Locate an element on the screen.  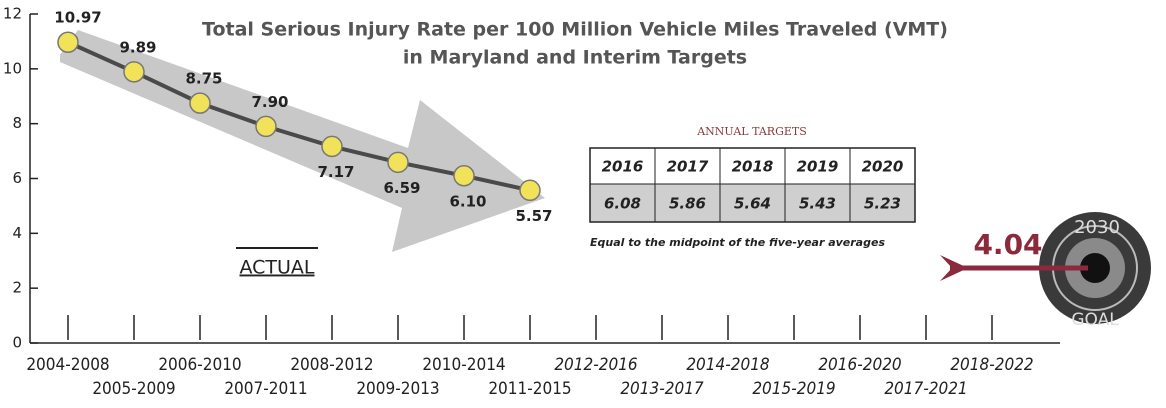
y-tick-label: 6 is located at coordinates (17, 178).